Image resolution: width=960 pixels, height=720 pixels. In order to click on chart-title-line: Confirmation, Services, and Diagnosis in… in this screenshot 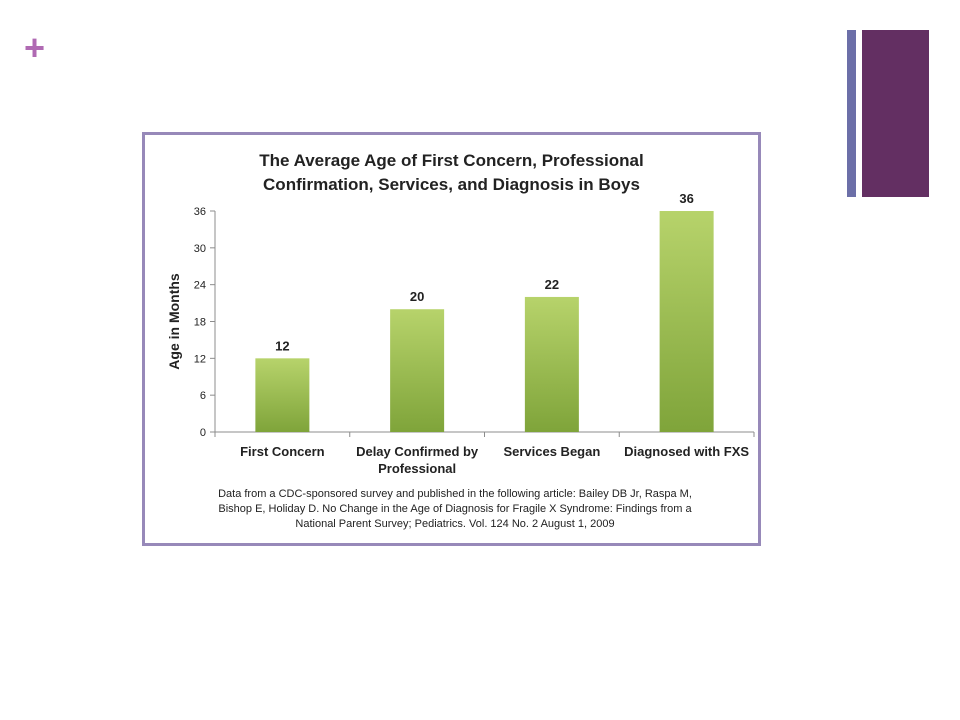, I will do `click(451, 184)`.